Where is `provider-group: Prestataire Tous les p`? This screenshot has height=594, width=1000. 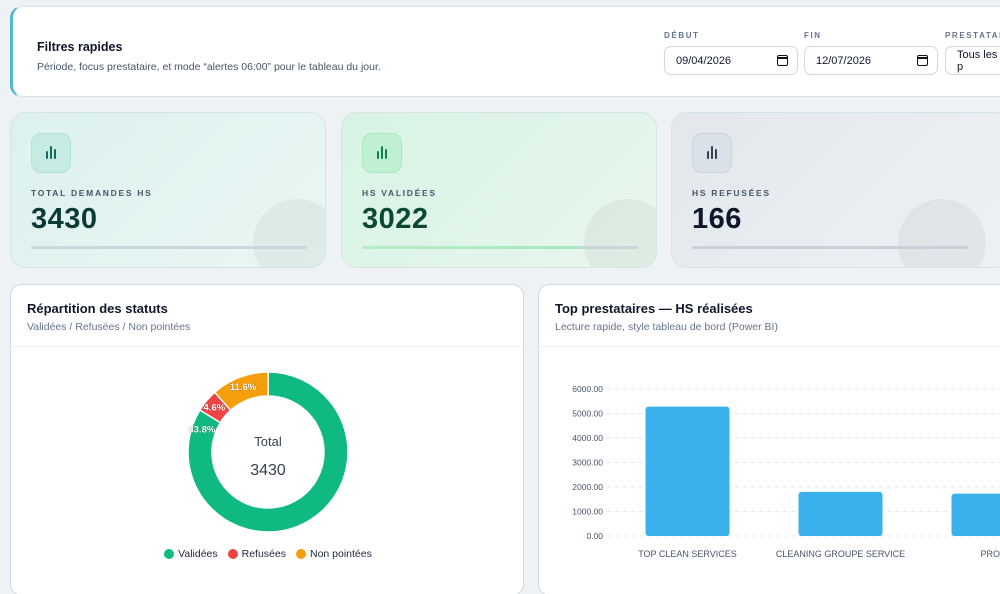
provider-group: Prestataire Tous les p is located at coordinates (972, 53).